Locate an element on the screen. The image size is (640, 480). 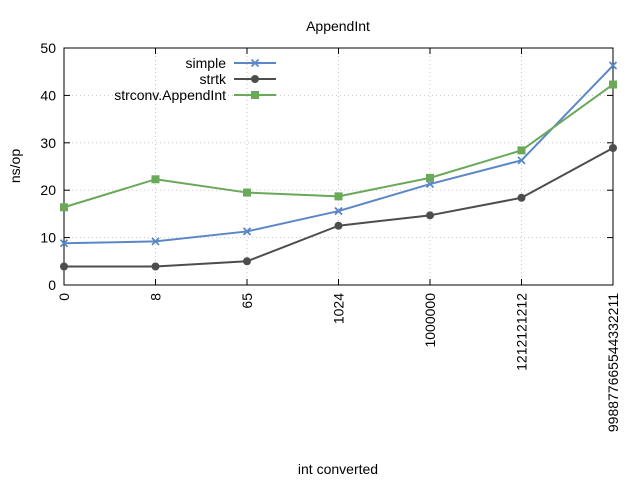
legend-label-strconv-appendint: strconv.AppendInt is located at coordinates (170, 95).